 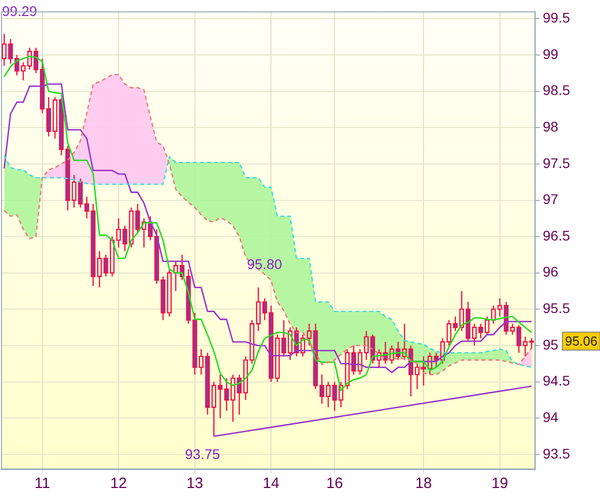 What do you see at coordinates (556, 453) in the screenshot?
I see `y-tick-label: 93.5` at bounding box center [556, 453].